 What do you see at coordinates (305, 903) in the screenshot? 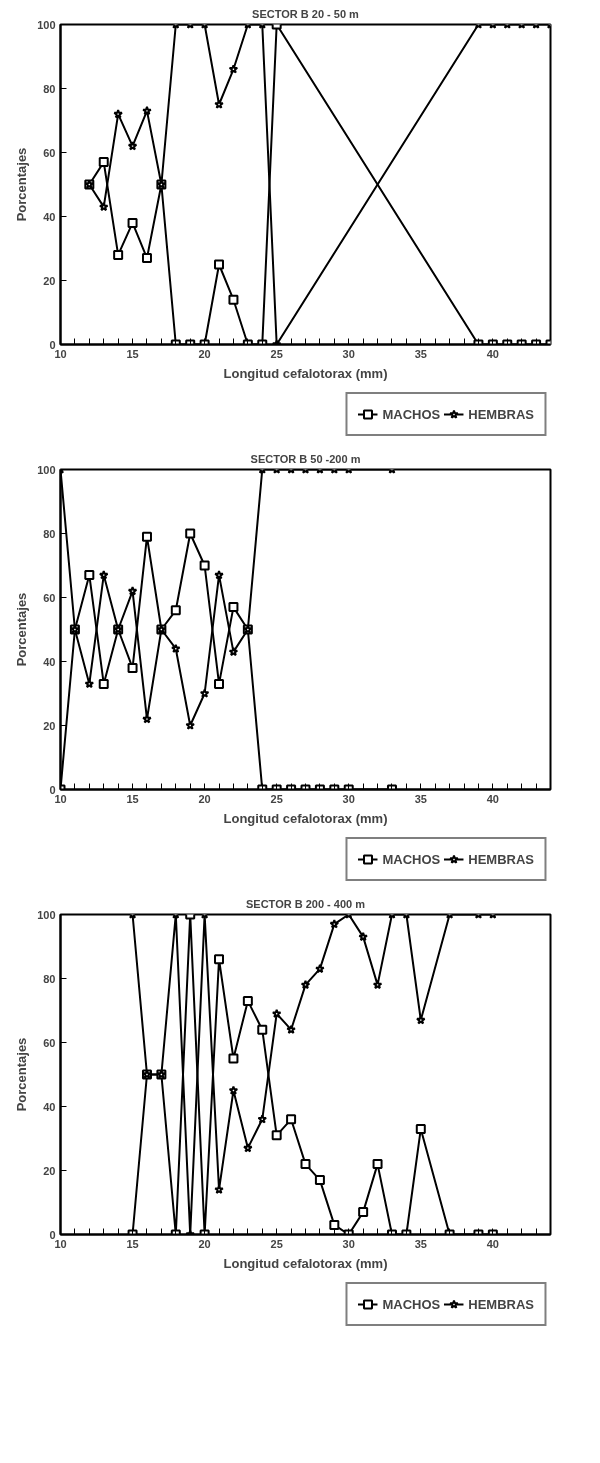
I see `chart-title: SECTOR B 200 - 400 m` at bounding box center [305, 903].